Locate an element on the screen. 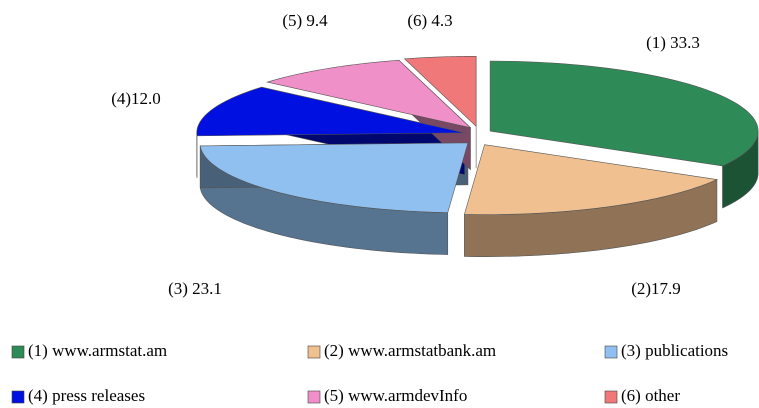 This screenshot has width=759, height=408. data-label: (2)17.9 is located at coordinates (656, 288).